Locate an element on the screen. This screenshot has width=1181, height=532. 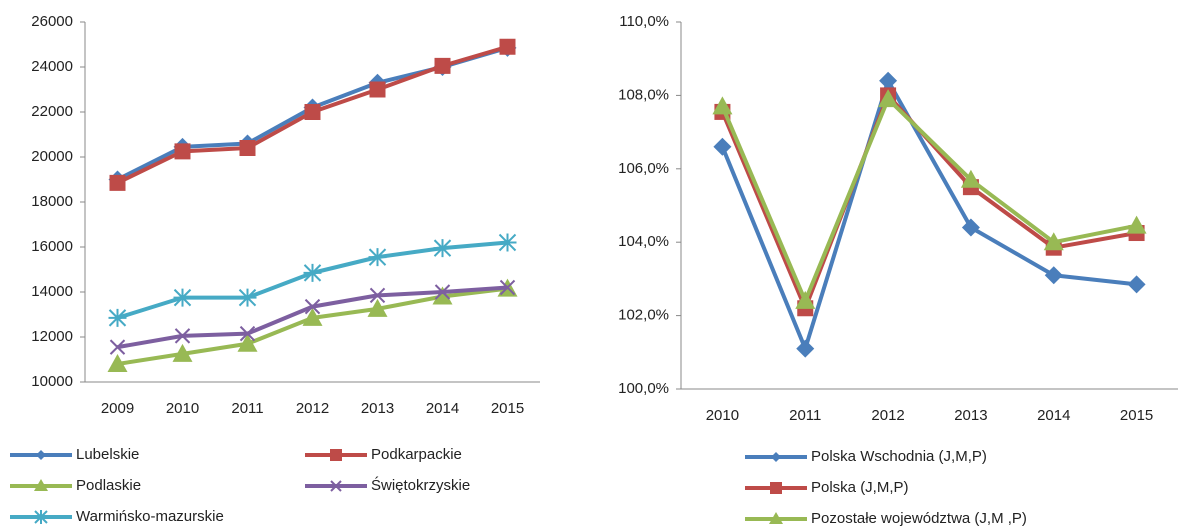
y-tick-label: 100,0% is located at coordinates (643, 388).